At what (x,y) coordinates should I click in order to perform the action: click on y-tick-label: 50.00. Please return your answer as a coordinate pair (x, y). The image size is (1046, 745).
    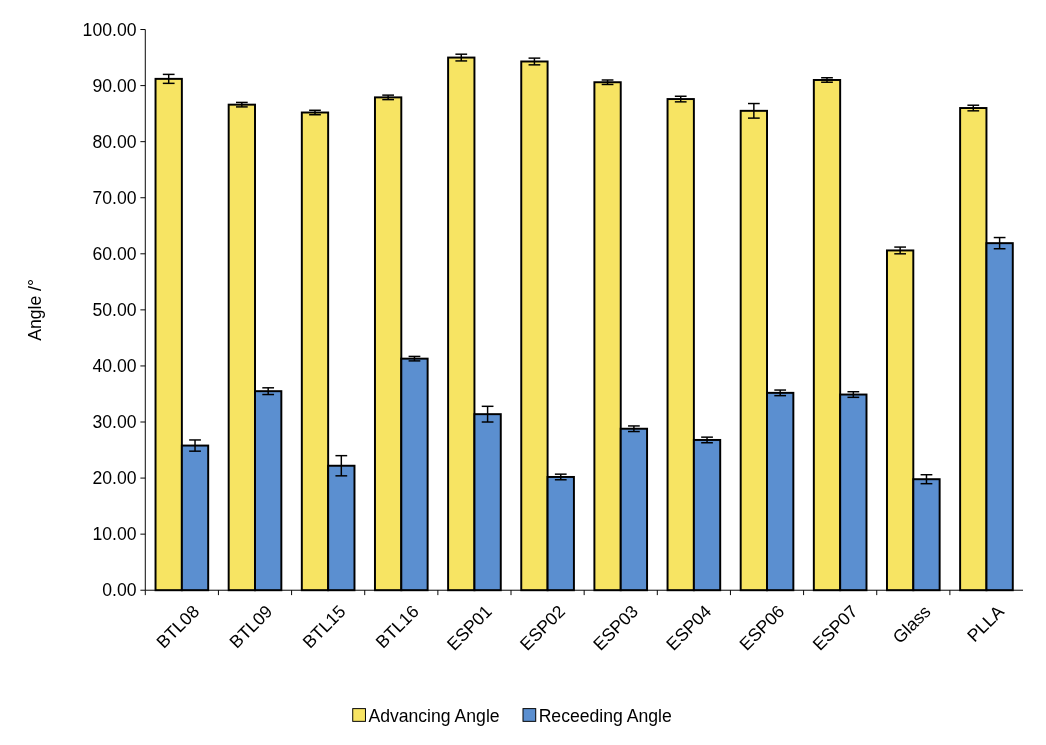
    Looking at the image, I should click on (114, 310).